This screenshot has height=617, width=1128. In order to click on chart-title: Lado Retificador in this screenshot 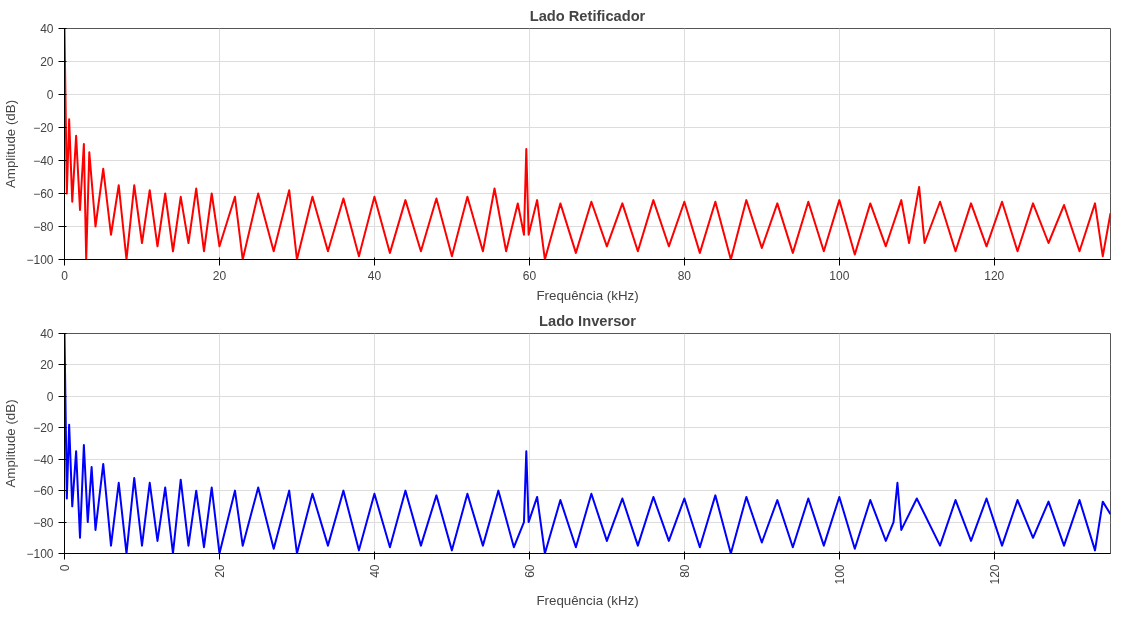, I will do `click(587, 15)`.